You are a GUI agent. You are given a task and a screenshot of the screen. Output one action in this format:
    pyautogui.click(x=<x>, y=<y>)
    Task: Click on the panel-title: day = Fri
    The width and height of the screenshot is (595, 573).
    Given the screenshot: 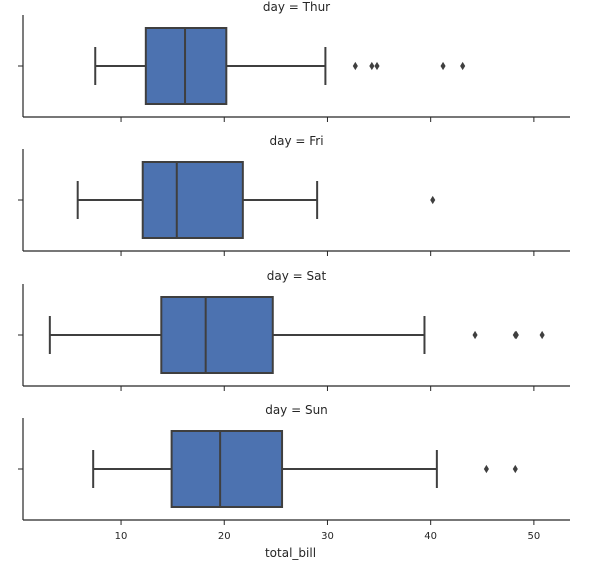 What is the action you would take?
    pyautogui.click(x=296, y=141)
    